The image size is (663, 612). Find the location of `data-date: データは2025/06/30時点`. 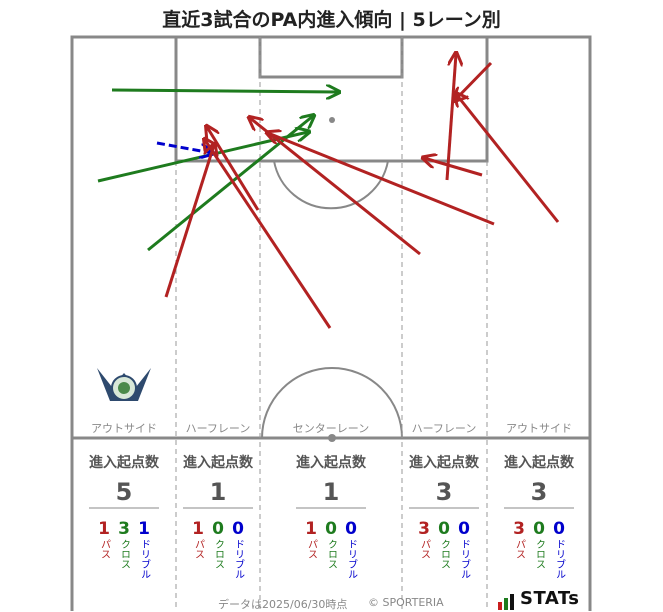

data-date: データは2025/06/30時点 is located at coordinates (283, 604).